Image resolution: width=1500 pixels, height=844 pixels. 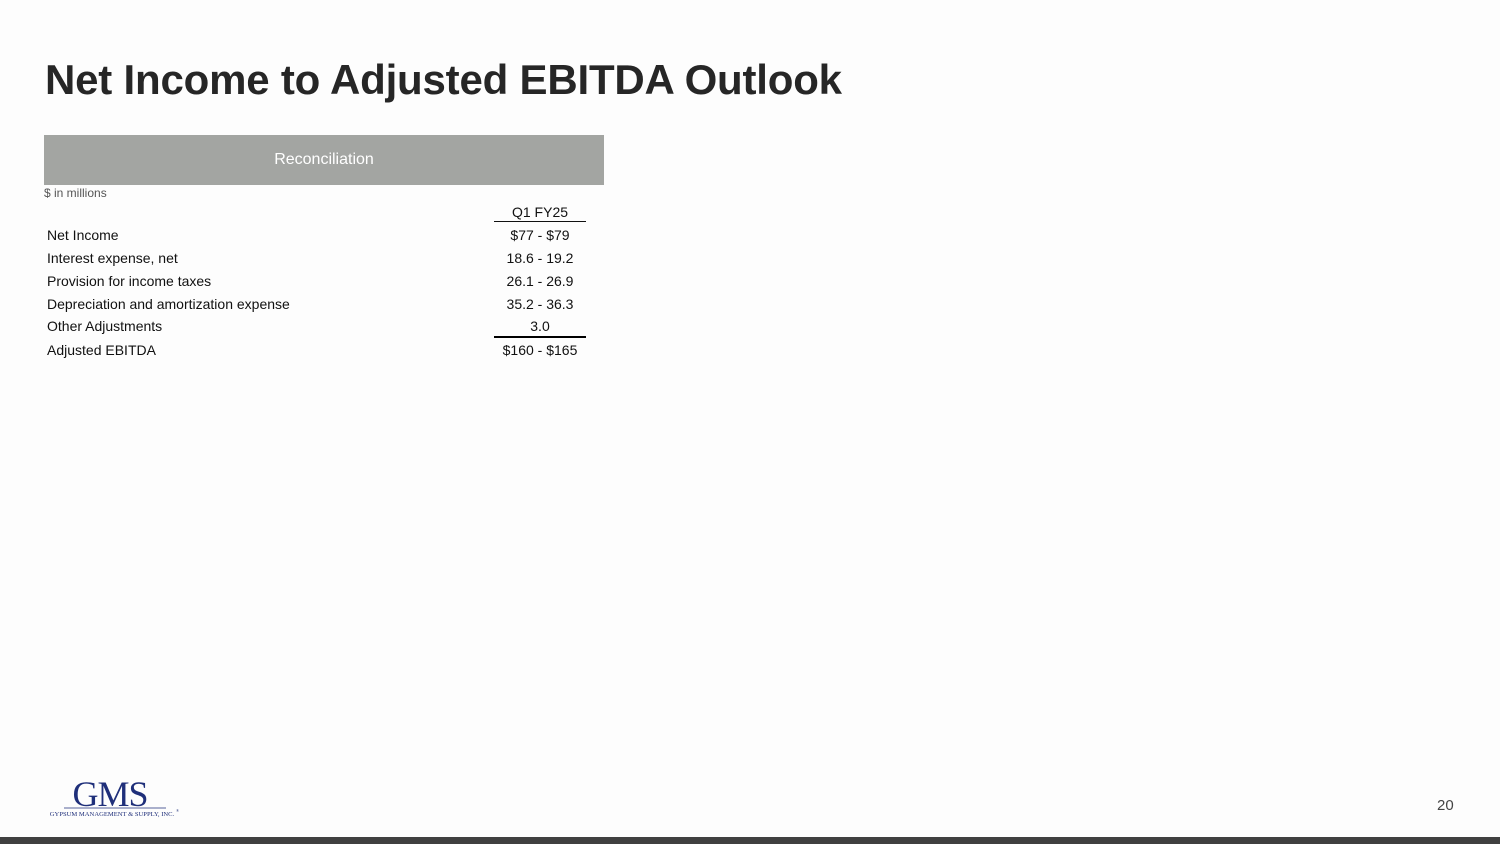 I want to click on row-label: Adjusted EBITDA, so click(x=101, y=350).